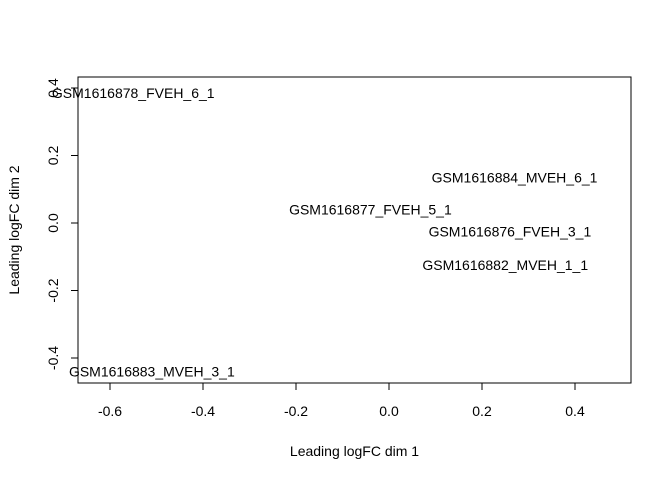 The image size is (672, 480). Describe the element at coordinates (341, 400) in the screenshot. I see `x-axis: -0.6 -0.4 -0.2 0.0 0.2 0.4` at that location.